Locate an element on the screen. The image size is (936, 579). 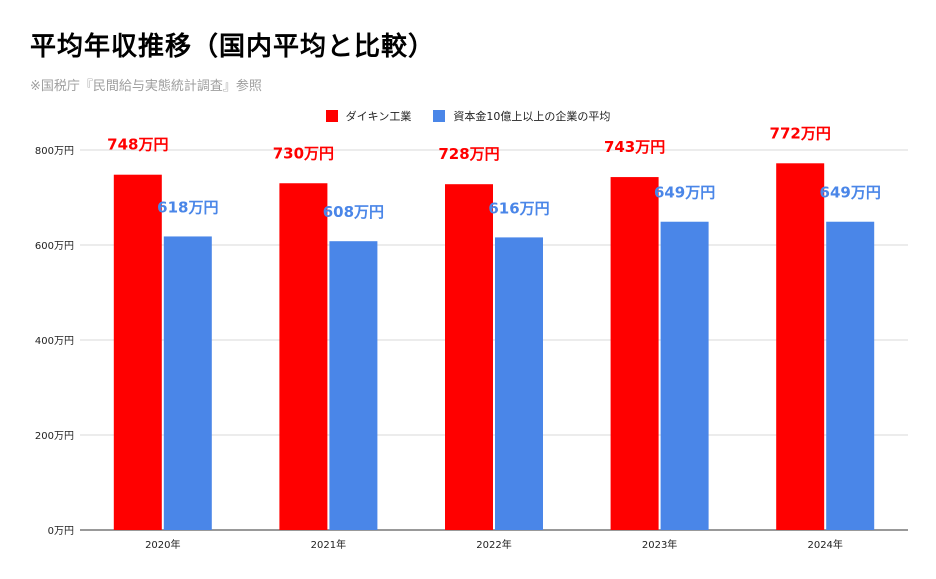
chart-legend: ダイキン工業 資本金10億上以上の企業の平均 is located at coordinates (468, 116).